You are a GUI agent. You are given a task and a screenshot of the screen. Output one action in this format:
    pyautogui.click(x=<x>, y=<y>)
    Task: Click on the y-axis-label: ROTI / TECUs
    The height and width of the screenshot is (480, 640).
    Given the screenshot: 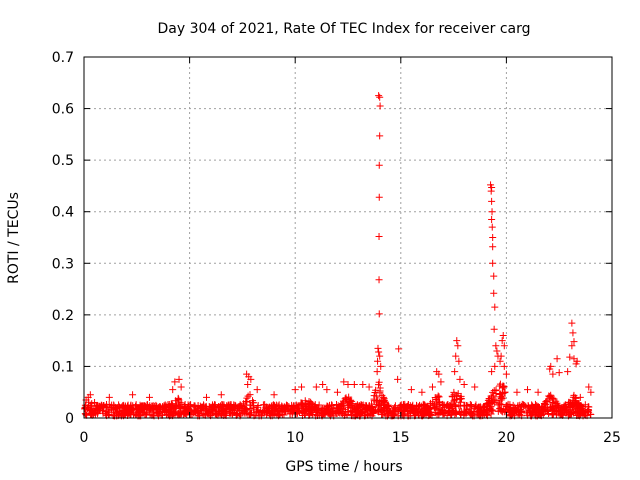 What is the action you would take?
    pyautogui.click(x=14, y=238)
    